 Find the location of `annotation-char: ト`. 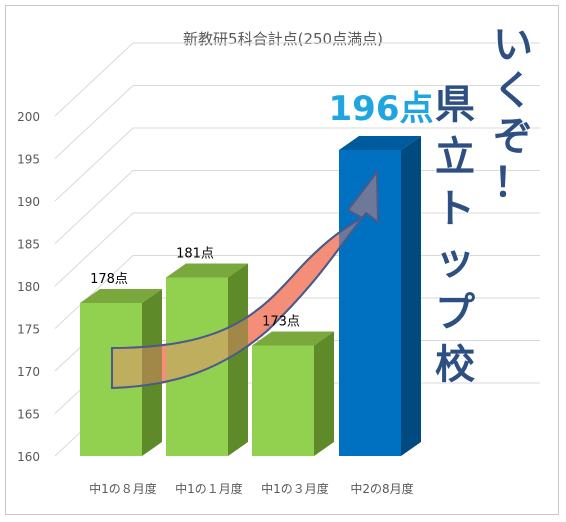

annotation-char: ト is located at coordinates (455, 209).